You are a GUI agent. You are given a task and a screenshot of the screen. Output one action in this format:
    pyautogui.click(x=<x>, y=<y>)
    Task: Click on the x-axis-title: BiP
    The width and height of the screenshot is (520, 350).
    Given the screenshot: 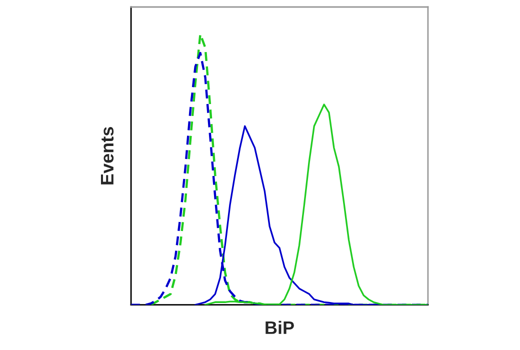 What is the action you would take?
    pyautogui.click(x=280, y=327)
    